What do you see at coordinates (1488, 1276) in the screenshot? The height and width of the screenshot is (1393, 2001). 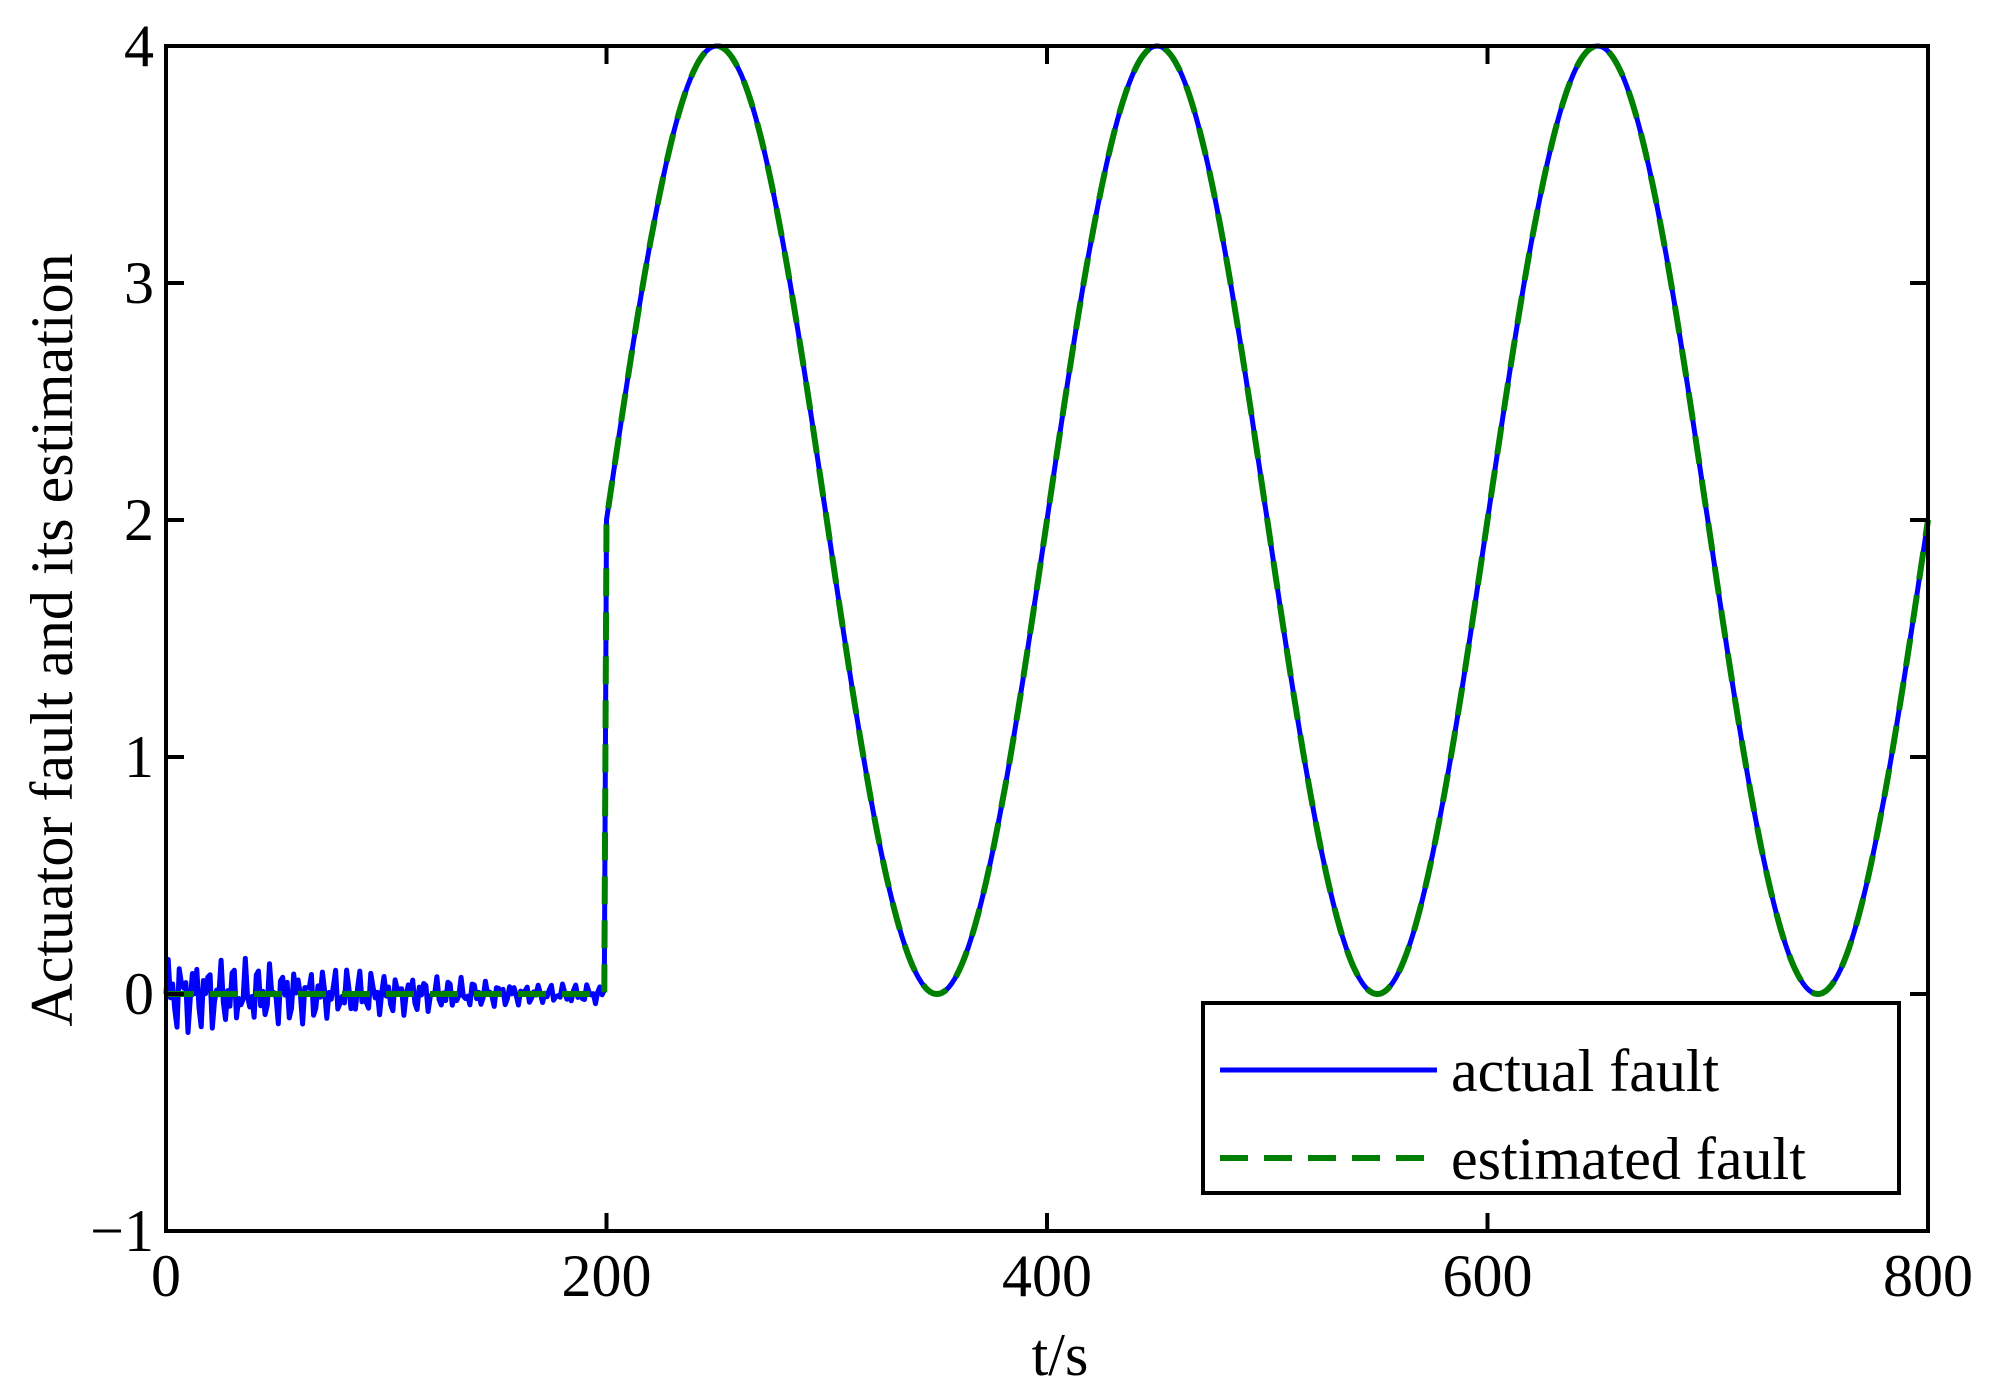 I see `x-tick-label: 600` at bounding box center [1488, 1276].